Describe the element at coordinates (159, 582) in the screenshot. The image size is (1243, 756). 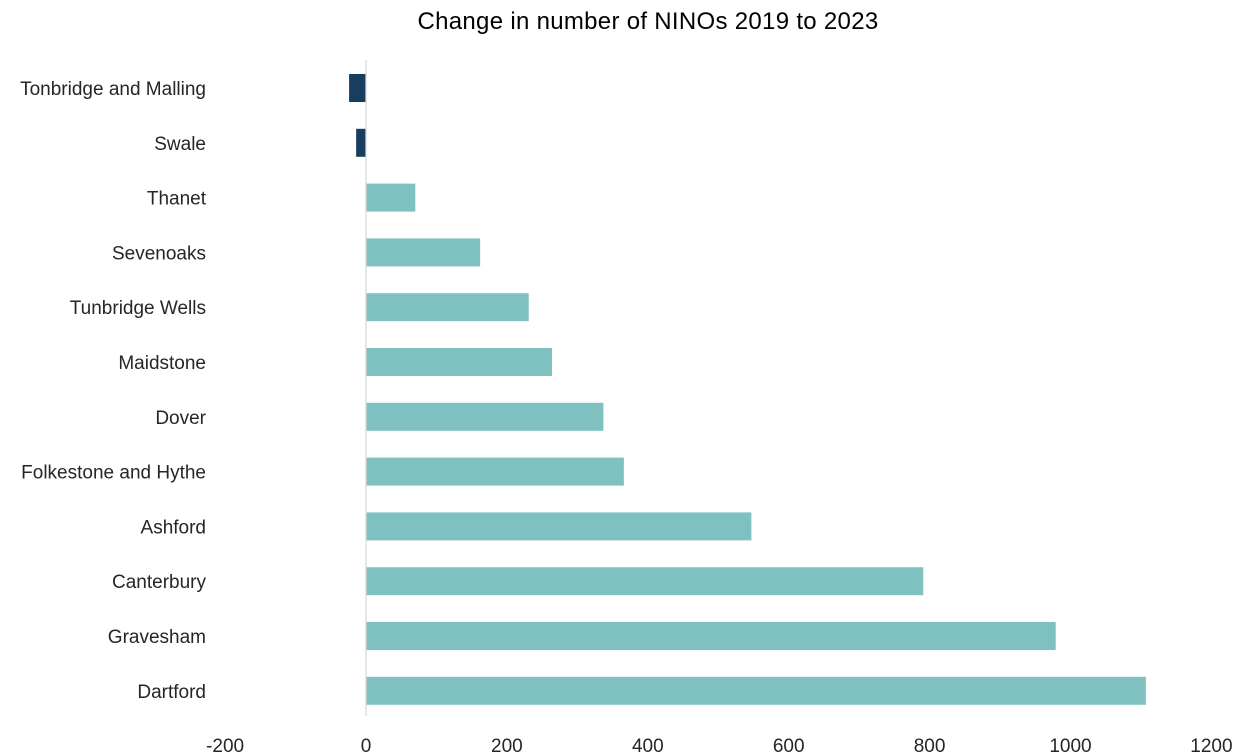
I see `category-label: Canterbury` at that location.